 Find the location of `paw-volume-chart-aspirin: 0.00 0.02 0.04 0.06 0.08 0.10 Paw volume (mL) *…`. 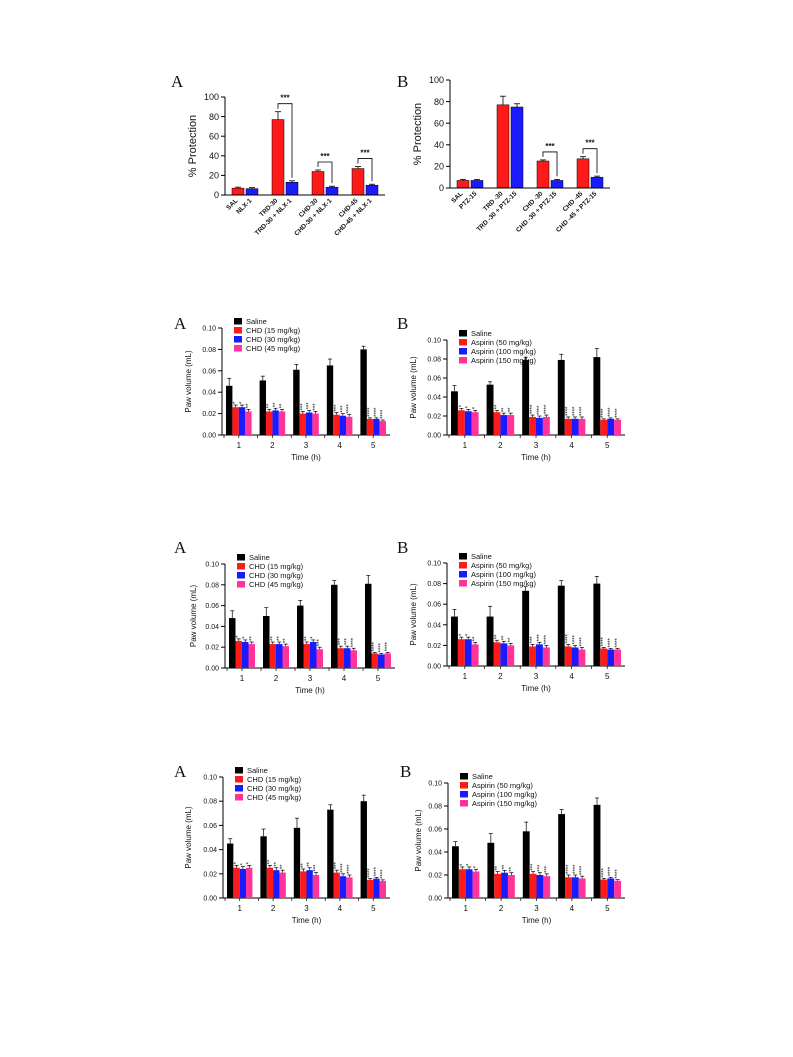

paw-volume-chart-aspirin: 0.00 0.02 0.04 0.06 0.08 0.10 Paw volume (mL) *… is located at coordinates (517, 622).